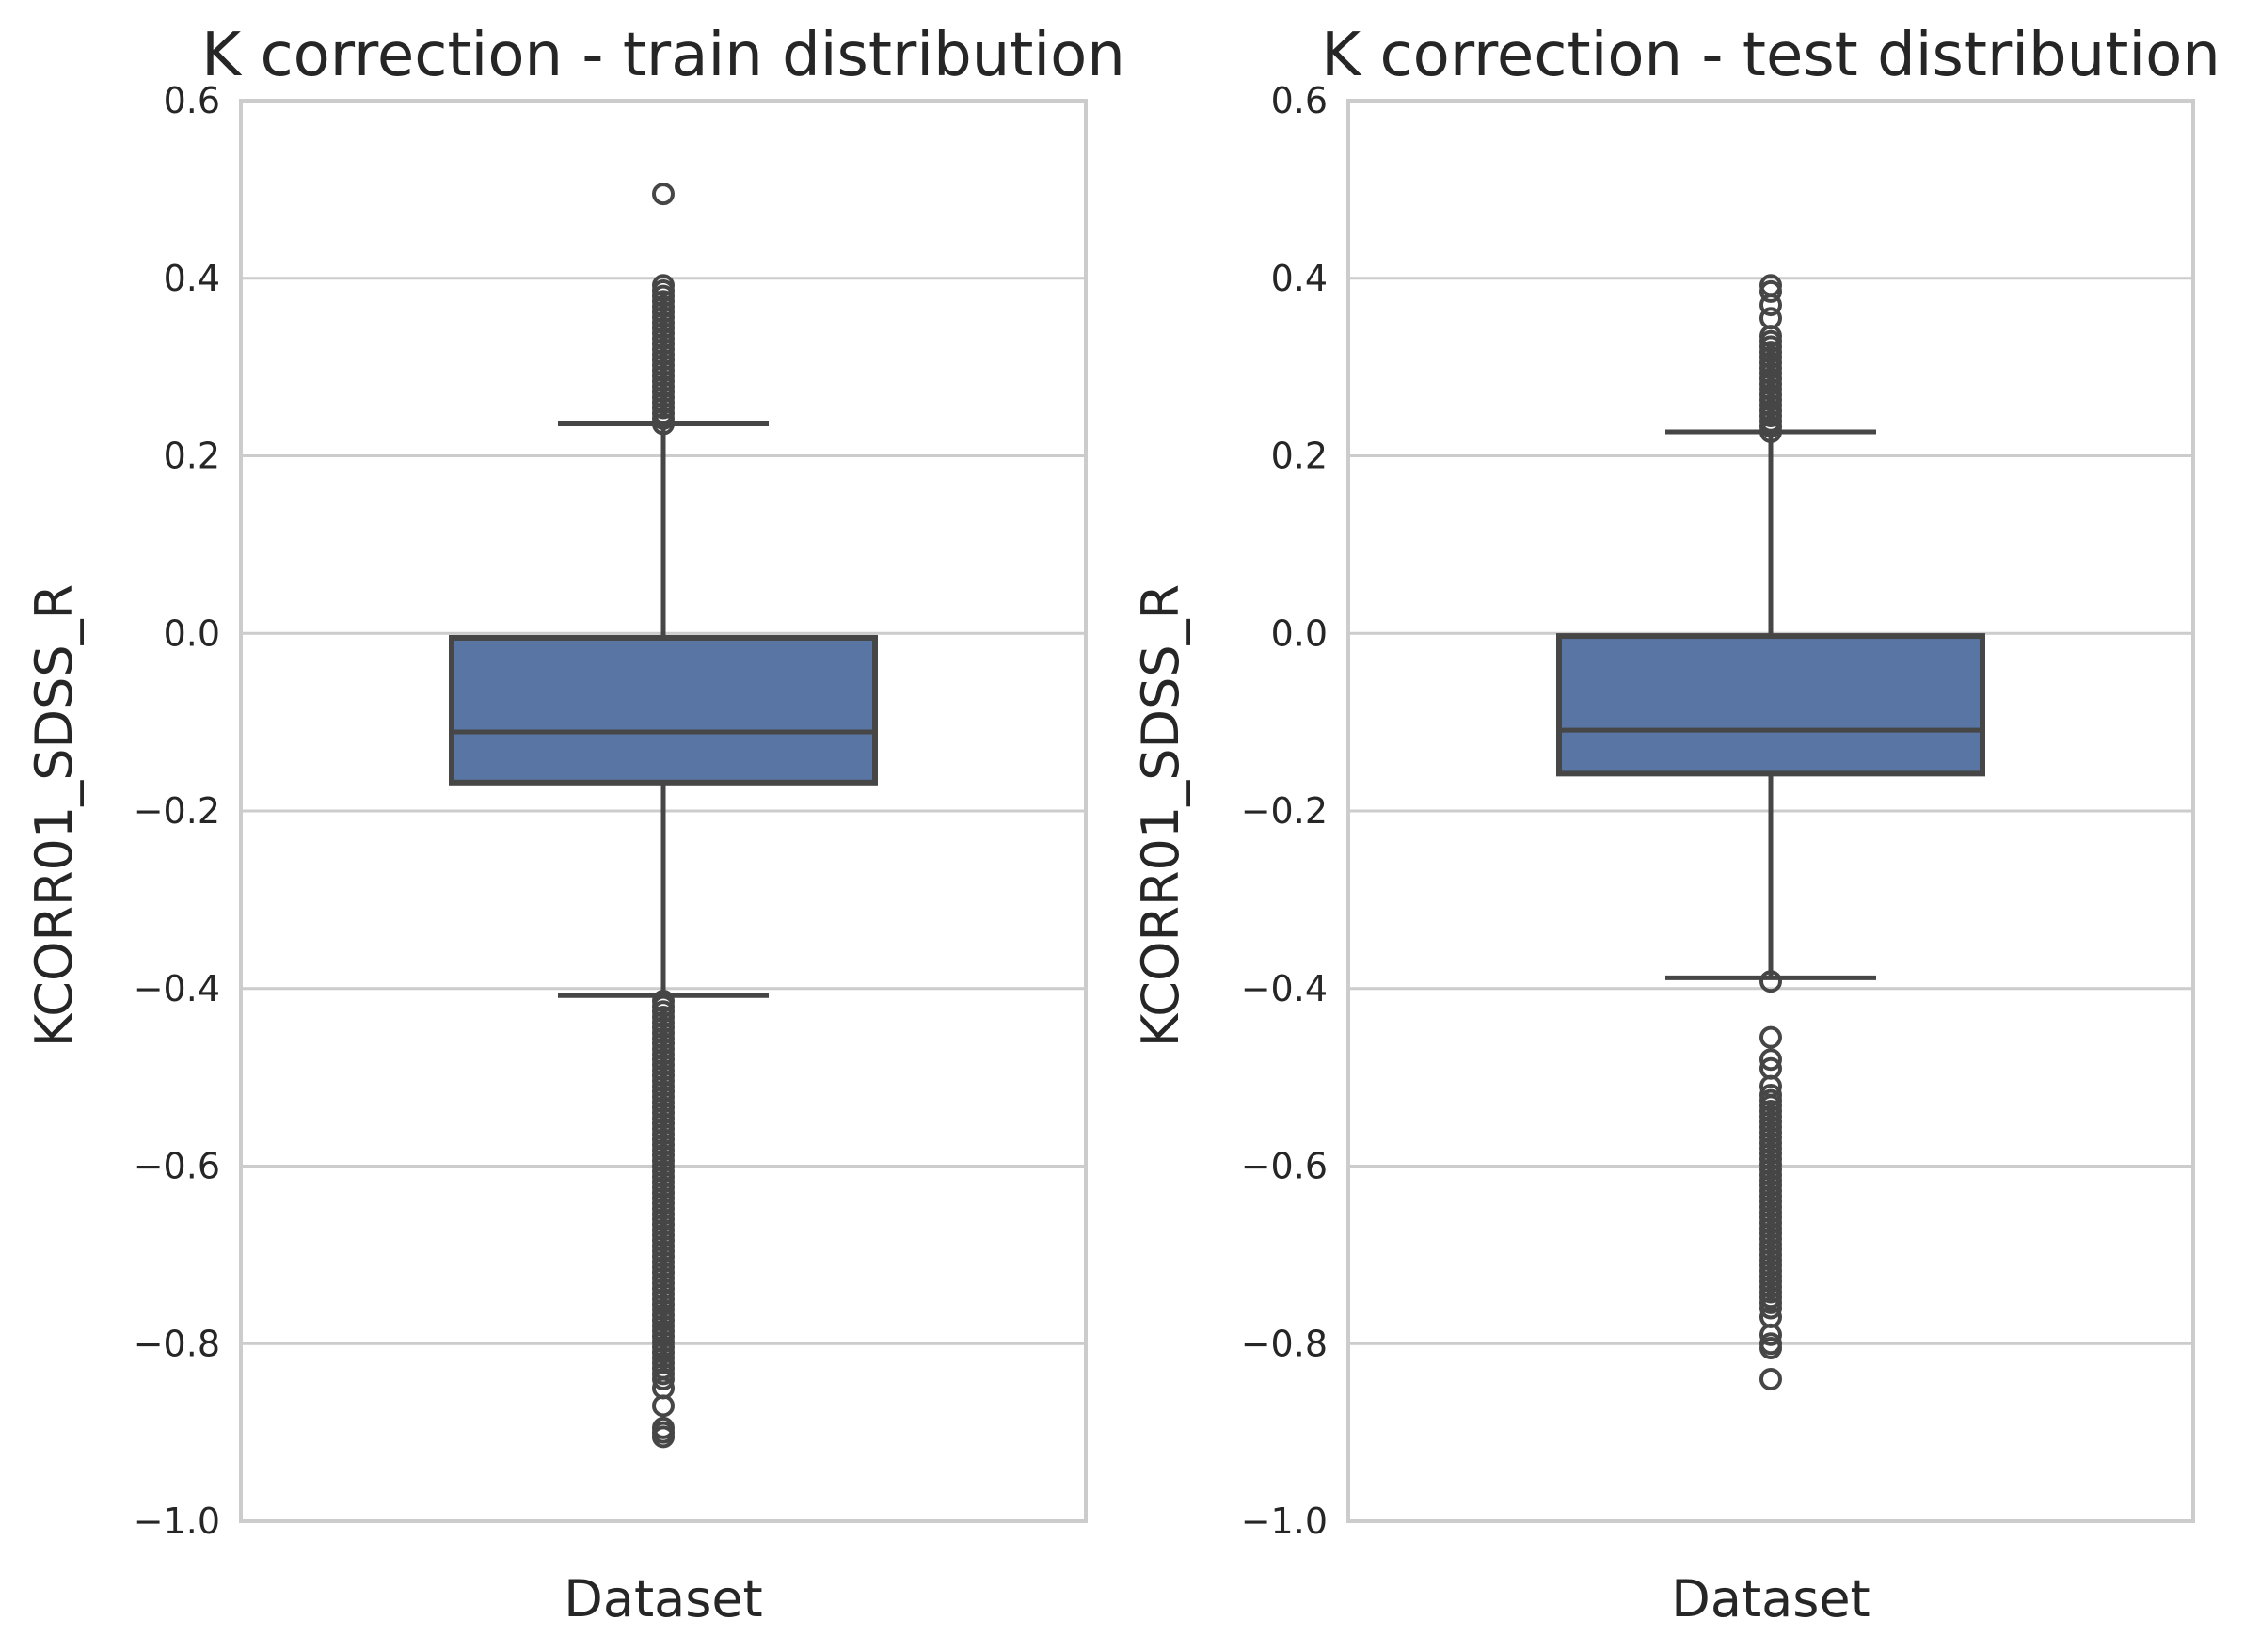 This screenshot has height=1652, width=2260. Describe the element at coordinates (1771, 832) in the screenshot. I see `test-outliers` at that location.